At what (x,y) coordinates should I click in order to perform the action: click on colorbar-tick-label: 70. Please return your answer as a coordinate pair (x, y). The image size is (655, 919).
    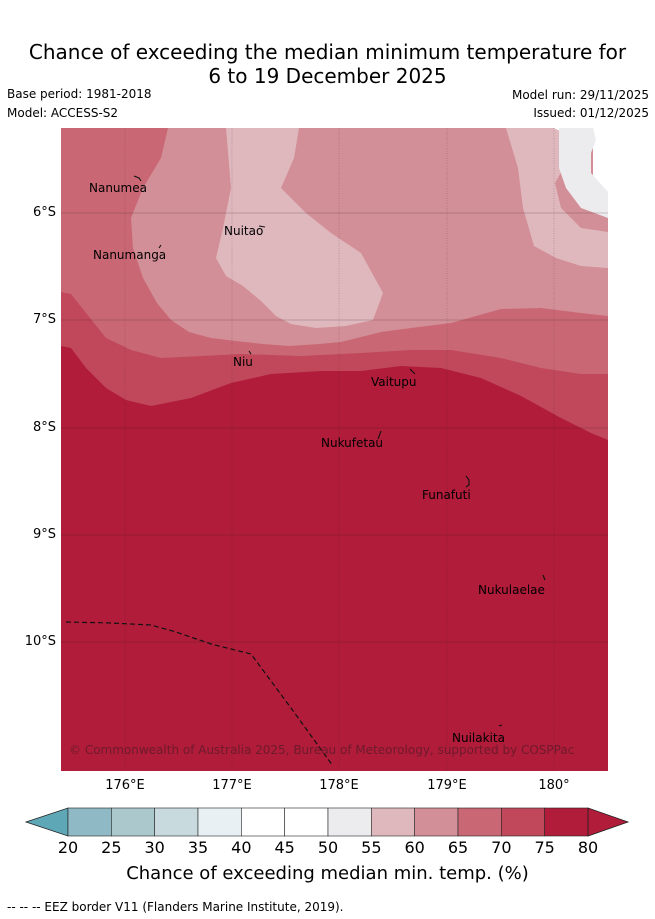
    Looking at the image, I should click on (501, 847).